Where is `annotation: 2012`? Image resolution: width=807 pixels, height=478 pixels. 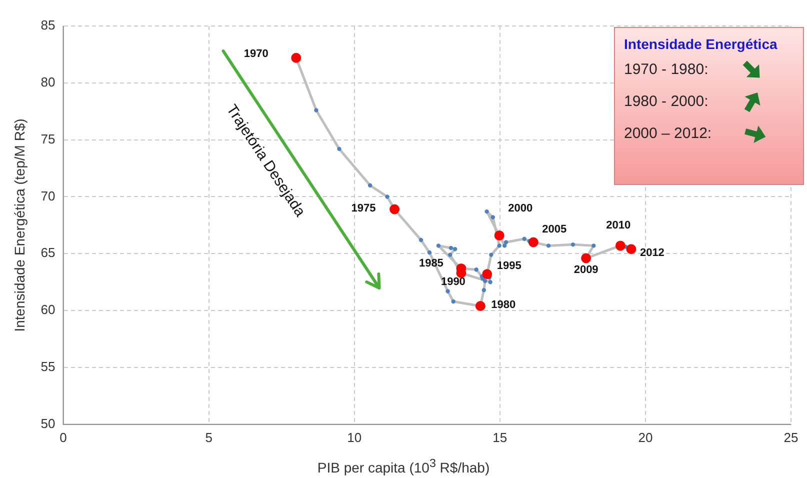
annotation: 2012 is located at coordinates (652, 253).